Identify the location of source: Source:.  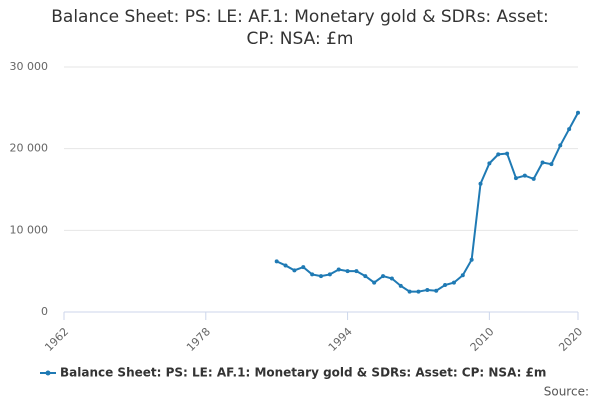
(566, 392).